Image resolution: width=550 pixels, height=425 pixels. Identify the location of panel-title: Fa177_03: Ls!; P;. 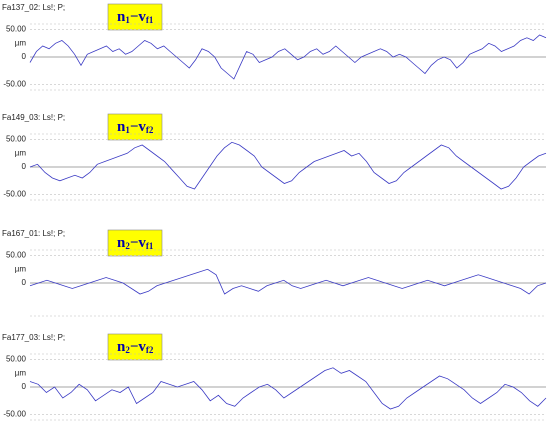
(33, 337).